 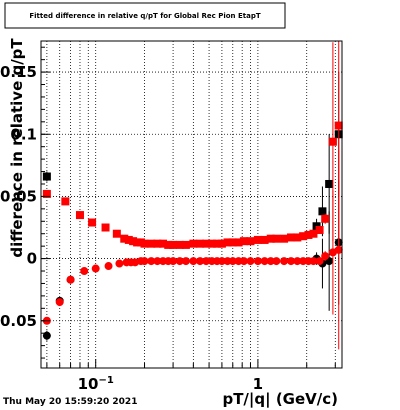 I want to click on x-tick-label: 10−1, so click(x=96, y=384).